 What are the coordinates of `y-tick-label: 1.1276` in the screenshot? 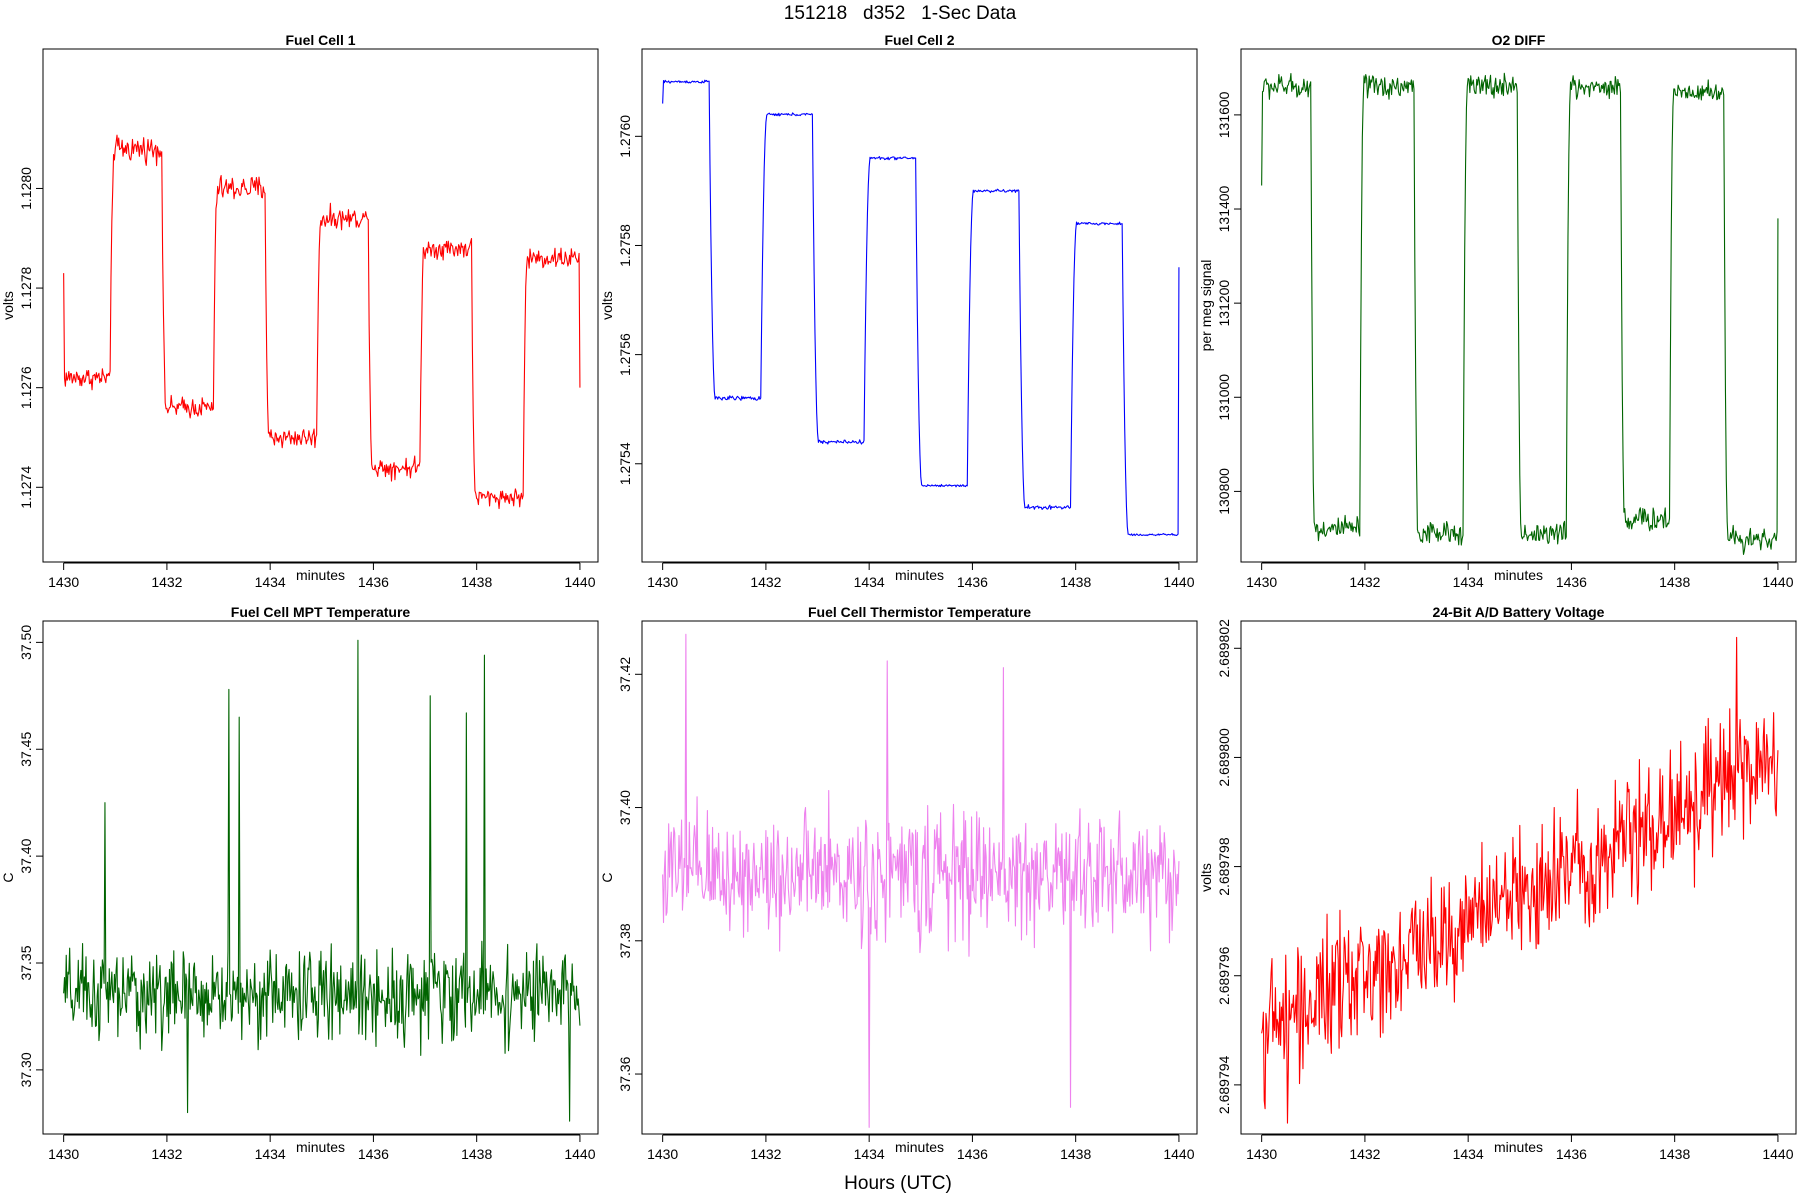 It's located at (26, 387).